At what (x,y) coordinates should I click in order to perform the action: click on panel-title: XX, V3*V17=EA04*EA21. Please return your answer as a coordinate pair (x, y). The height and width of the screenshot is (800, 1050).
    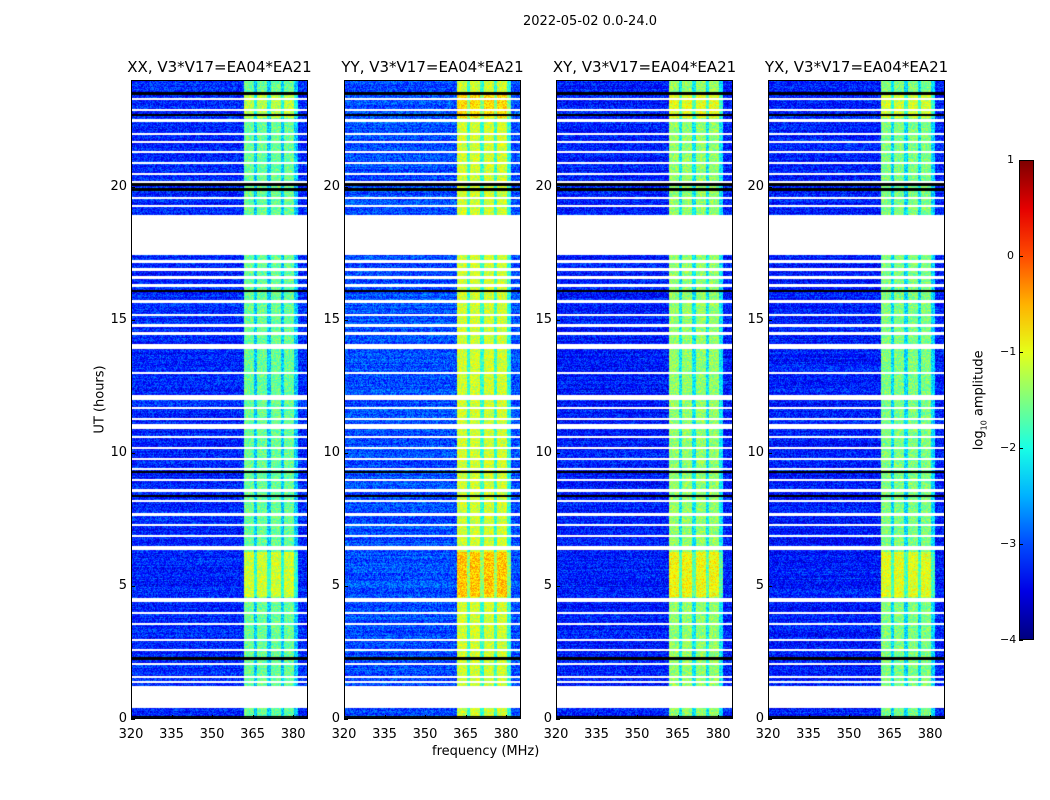
    Looking at the image, I should click on (219, 67).